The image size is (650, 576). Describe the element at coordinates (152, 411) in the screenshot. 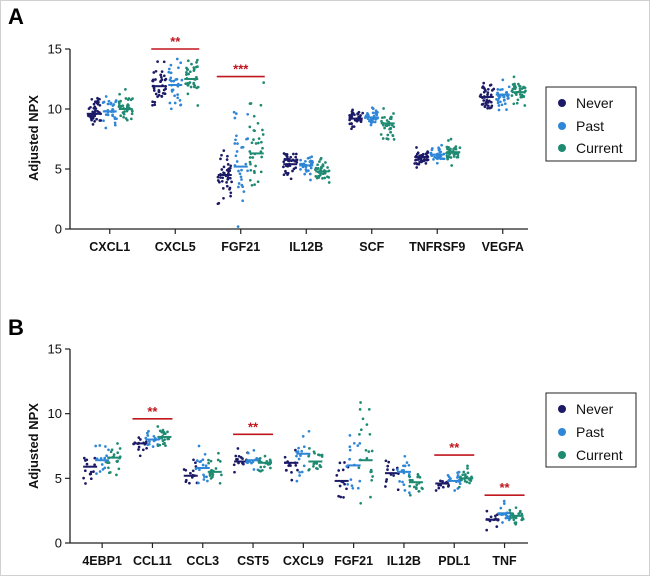

I see `significance-label: **` at that location.